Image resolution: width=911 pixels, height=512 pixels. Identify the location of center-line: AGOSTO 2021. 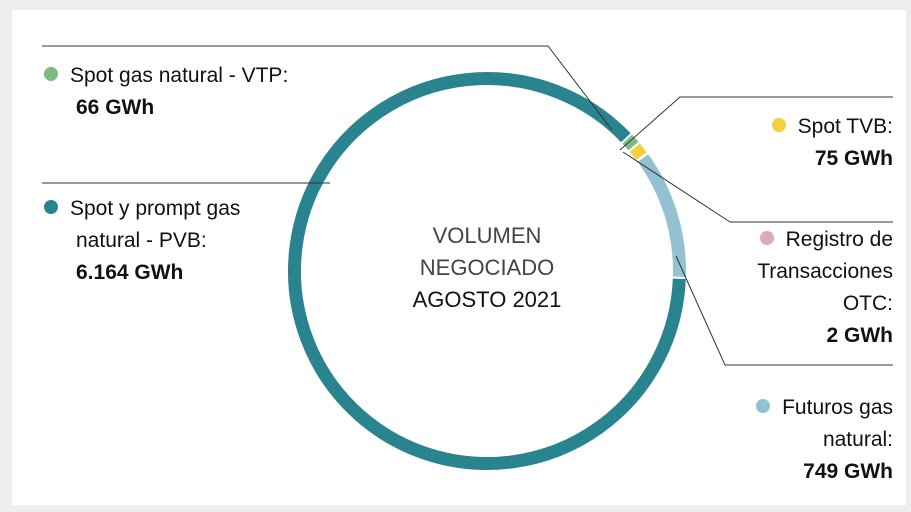
(487, 299).